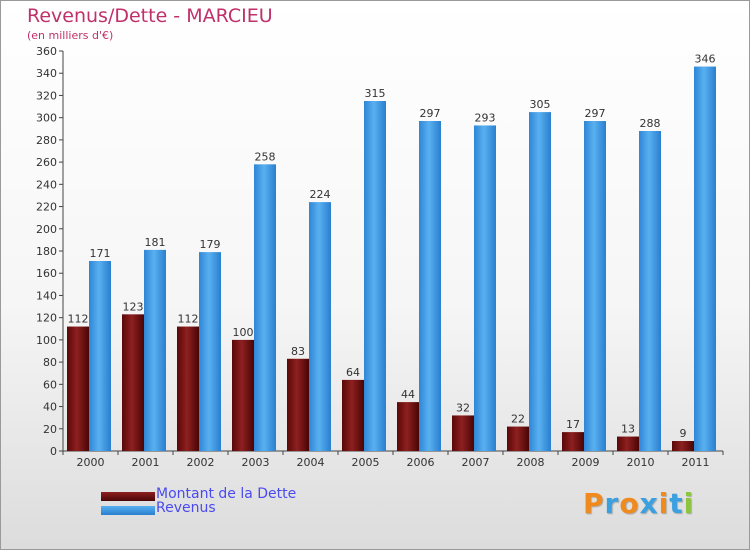  Describe the element at coordinates (46, 118) in the screenshot. I see `y-tick-label: 300` at that location.